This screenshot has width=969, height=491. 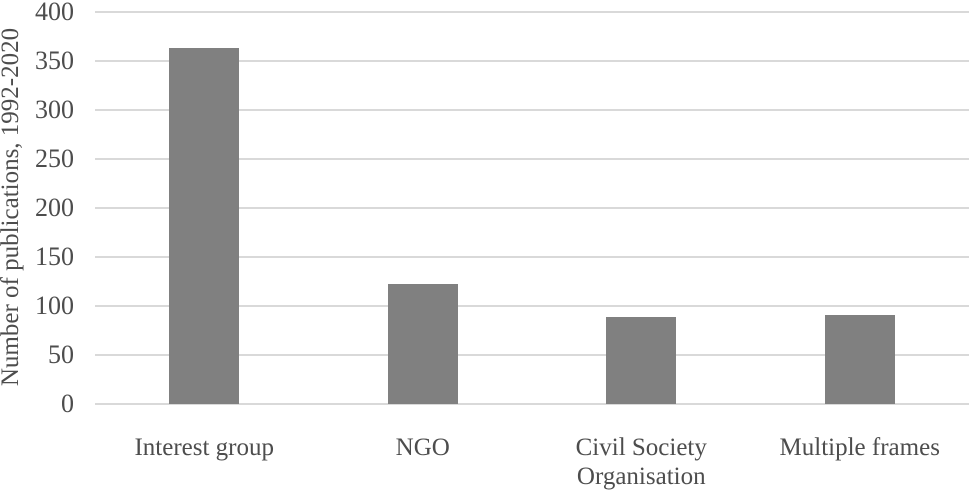 I want to click on y-tick-label: 250, so click(x=54, y=158).